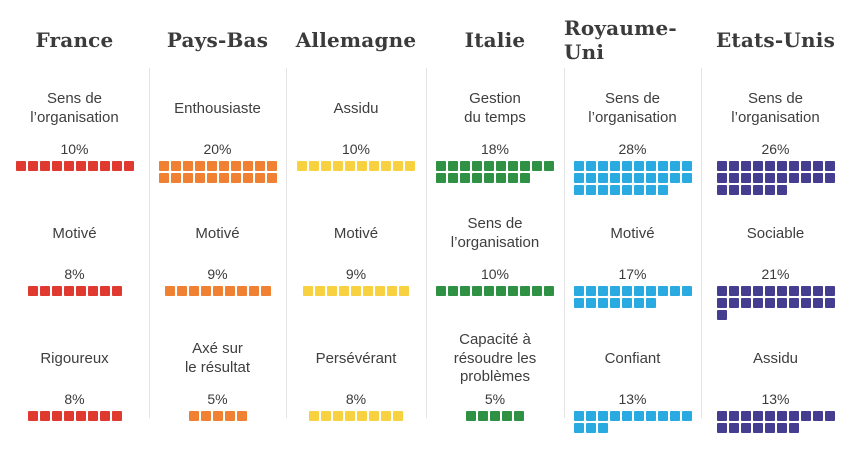  I want to click on trait-label-zone: Axé sur le résultat, so click(217, 354).